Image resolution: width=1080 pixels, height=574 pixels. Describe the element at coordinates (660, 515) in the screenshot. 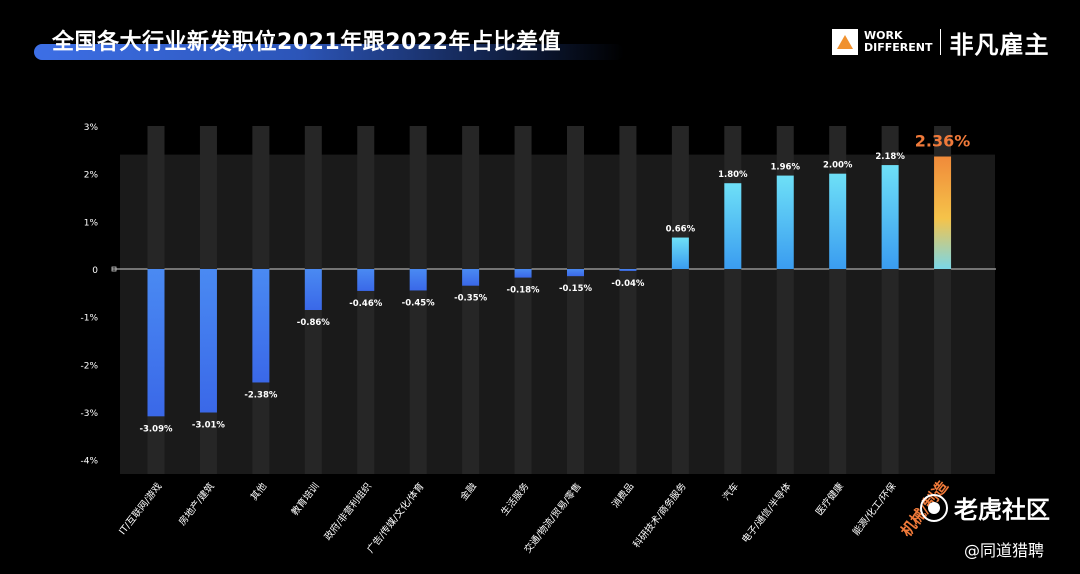

I see `x-category-label: 科研技术/商务服务` at that location.